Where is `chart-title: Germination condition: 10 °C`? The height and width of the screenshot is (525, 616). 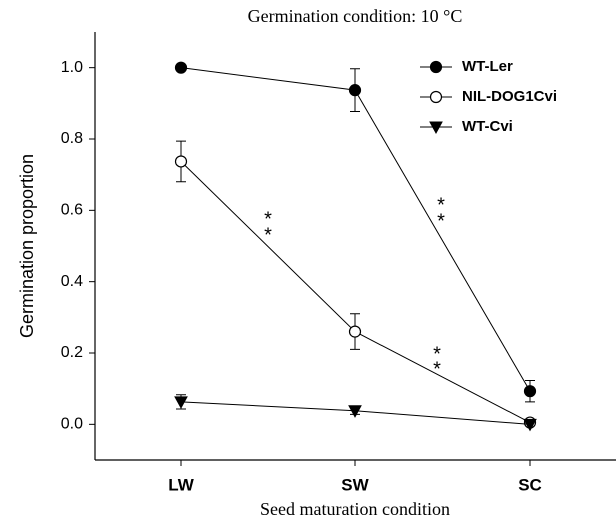
chart-title: Germination condition: 10 °C is located at coordinates (355, 16).